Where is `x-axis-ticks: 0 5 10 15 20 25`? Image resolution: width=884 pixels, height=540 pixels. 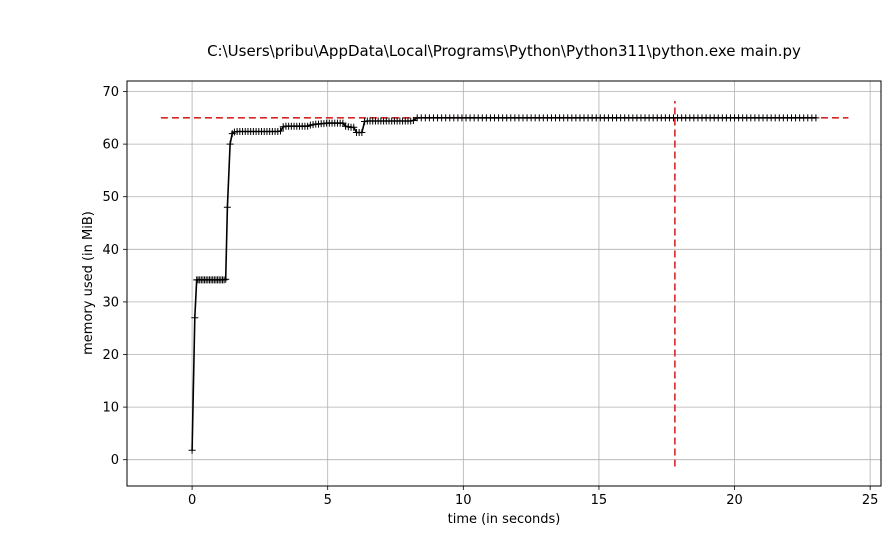
x-axis-ticks: 0 5 10 15 20 25 is located at coordinates (533, 497).